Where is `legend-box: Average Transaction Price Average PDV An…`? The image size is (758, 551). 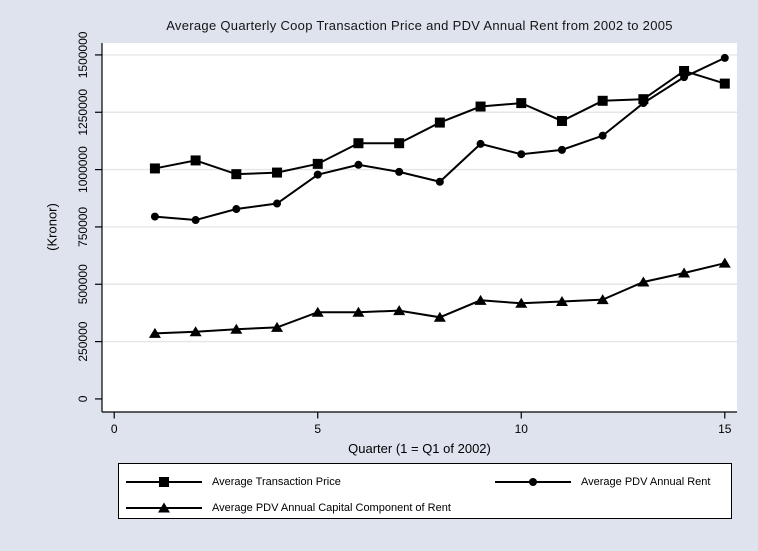 legend-box: Average Transaction Price Average PDV An… is located at coordinates (425, 491).